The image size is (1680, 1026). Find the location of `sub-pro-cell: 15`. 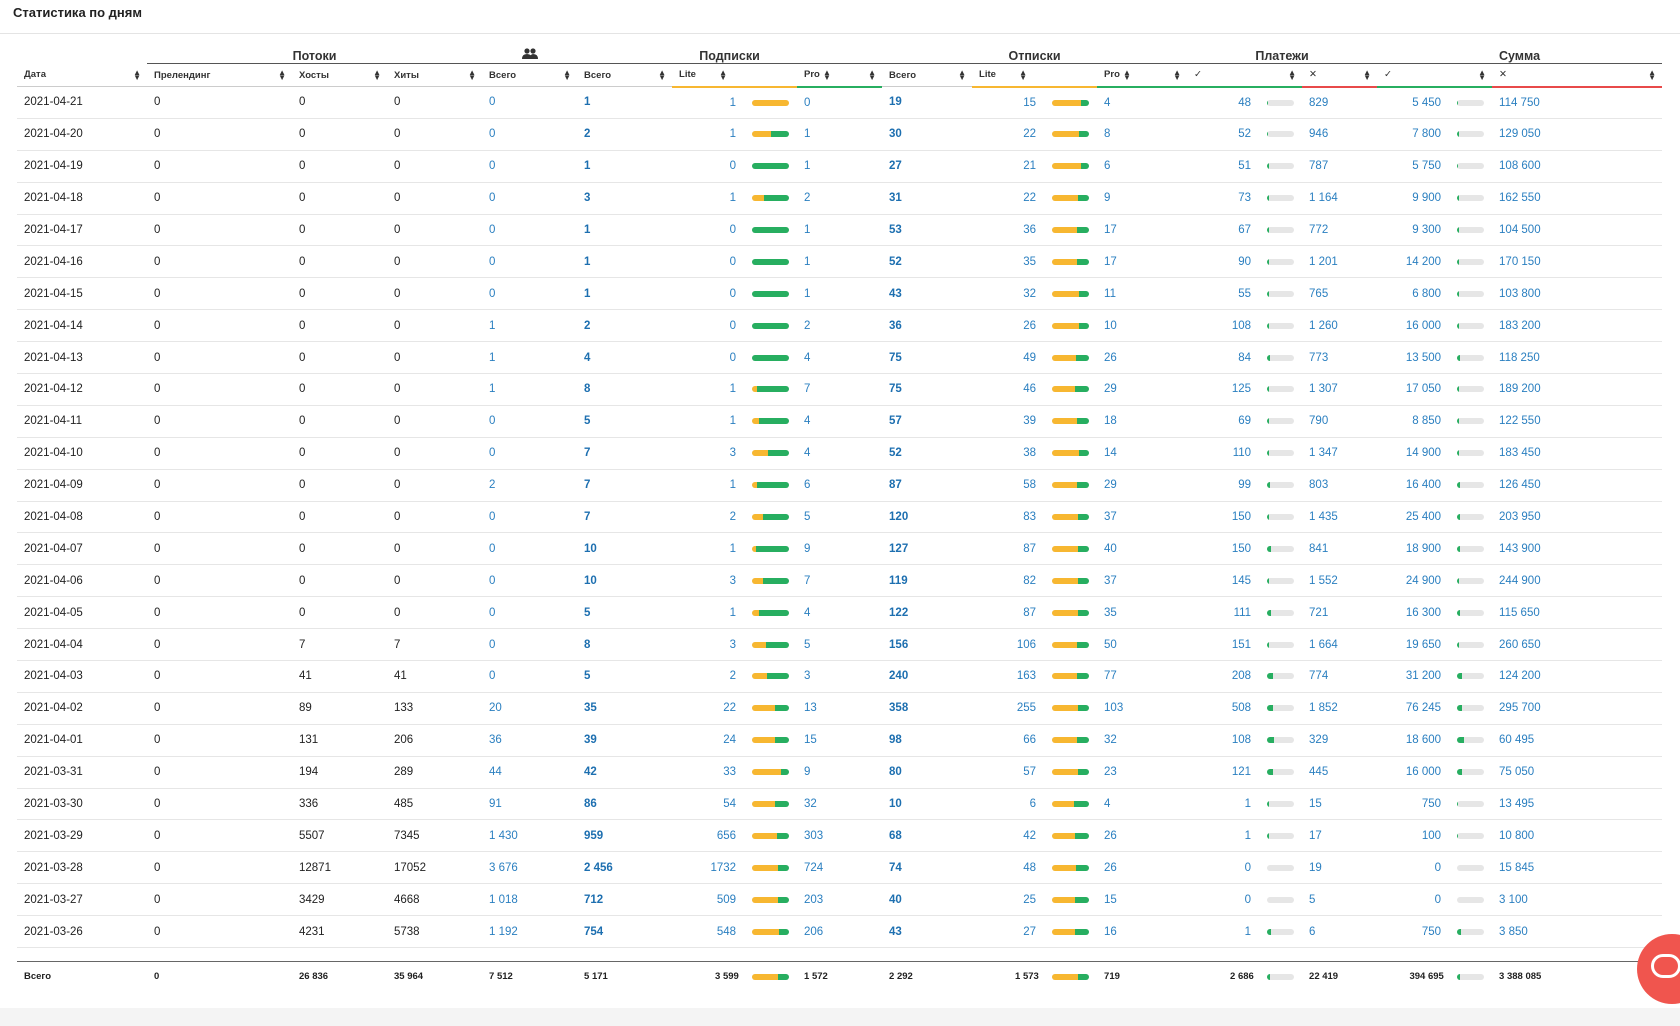

sub-pro-cell: 15 is located at coordinates (840, 740).